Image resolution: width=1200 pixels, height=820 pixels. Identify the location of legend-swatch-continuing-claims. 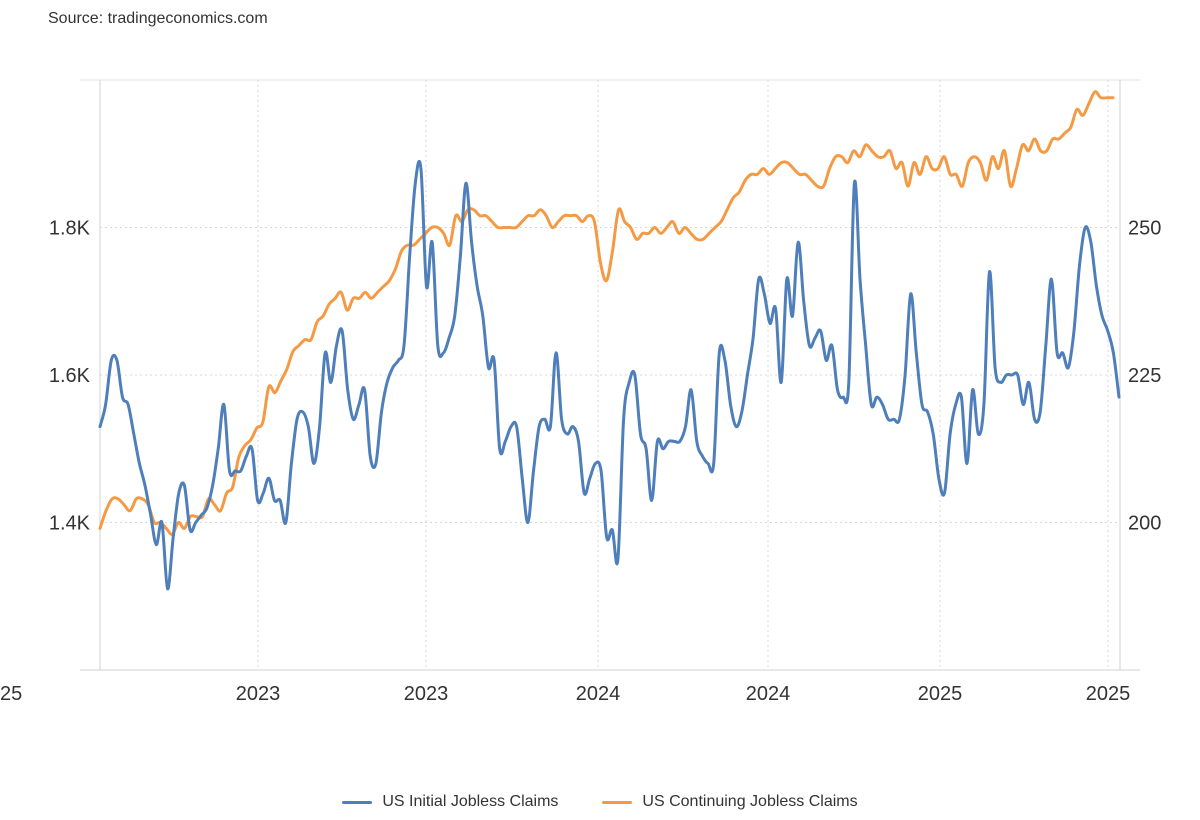
(617, 802).